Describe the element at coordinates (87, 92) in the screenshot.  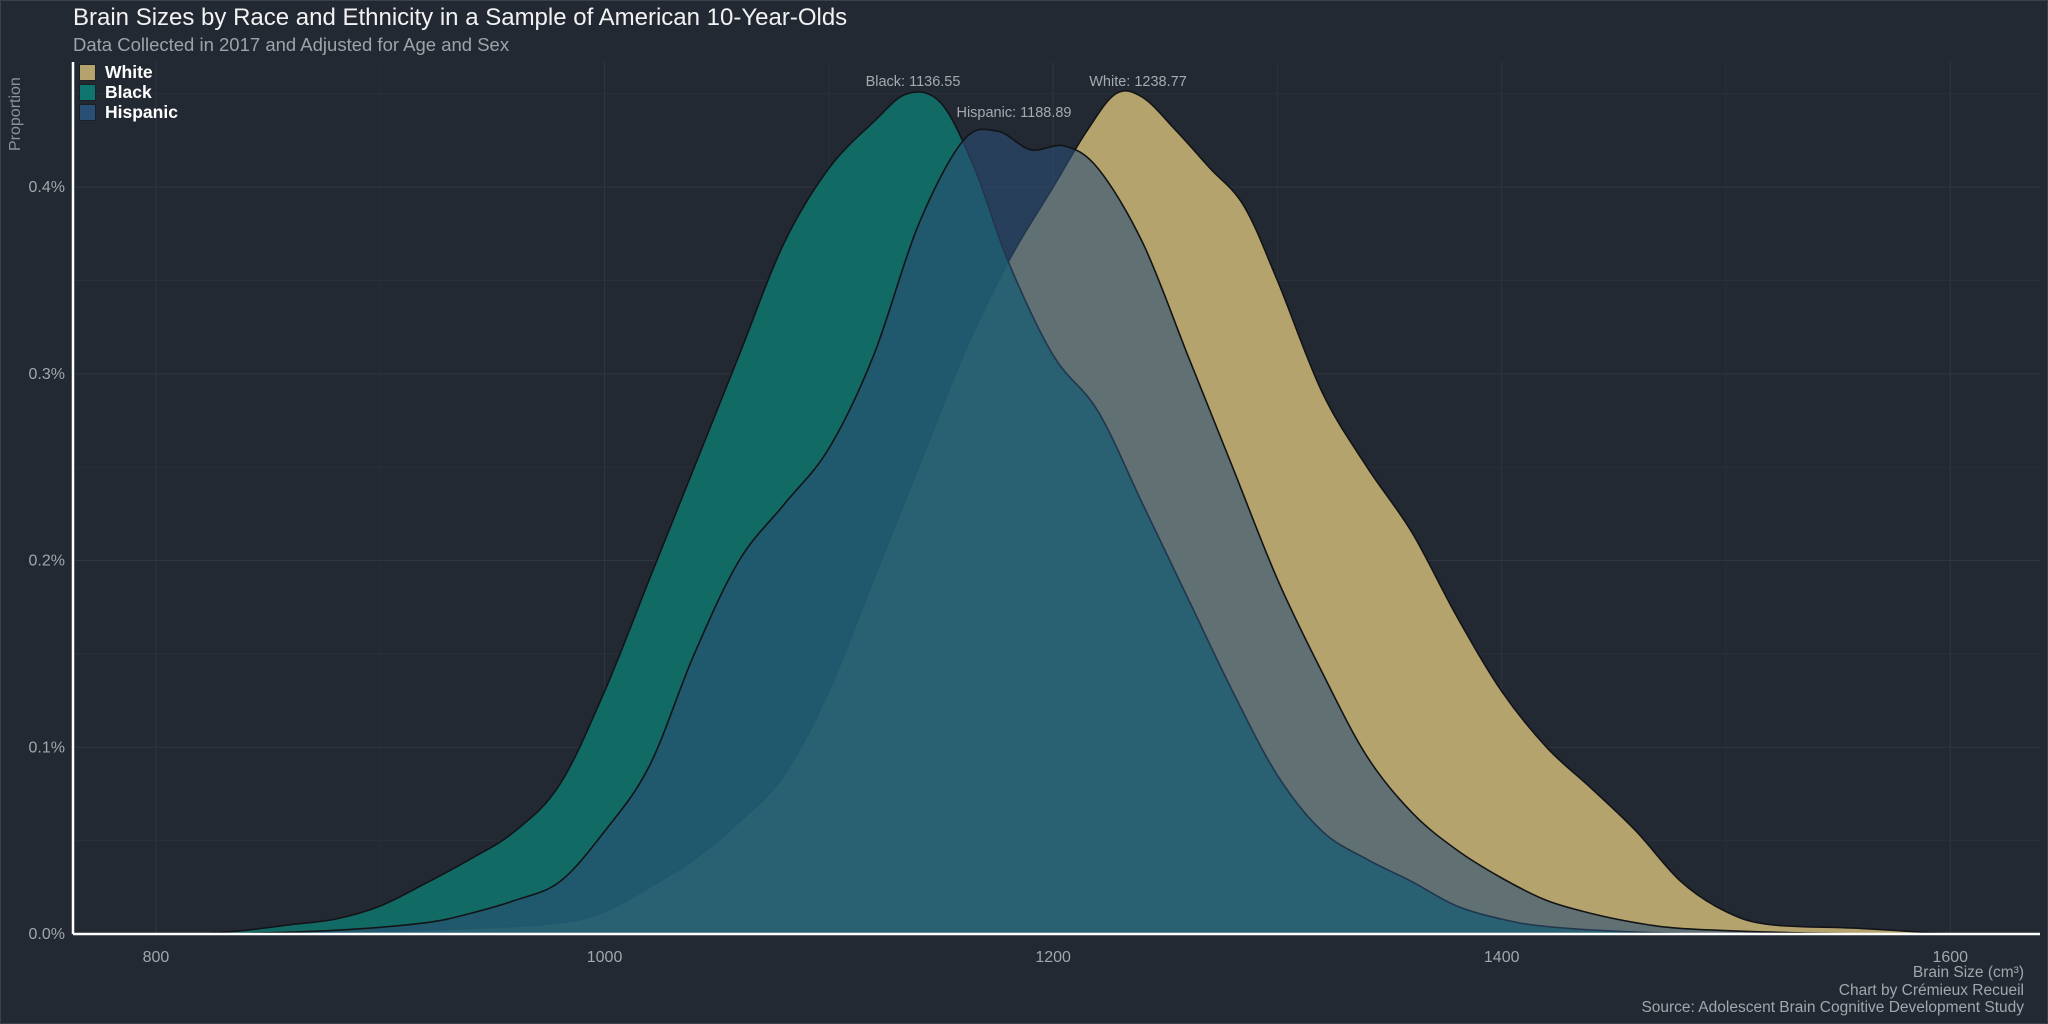
I see `legend-swatch-black` at that location.